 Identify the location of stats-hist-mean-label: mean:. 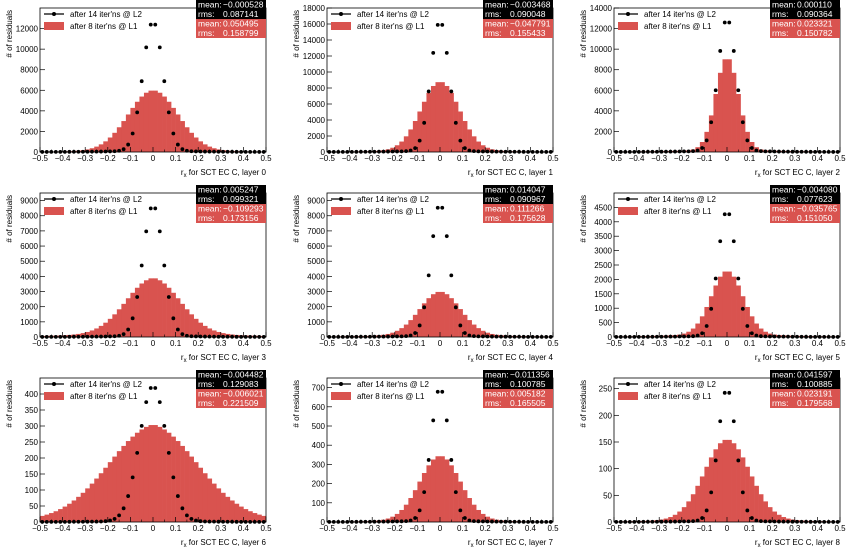
(210, 24).